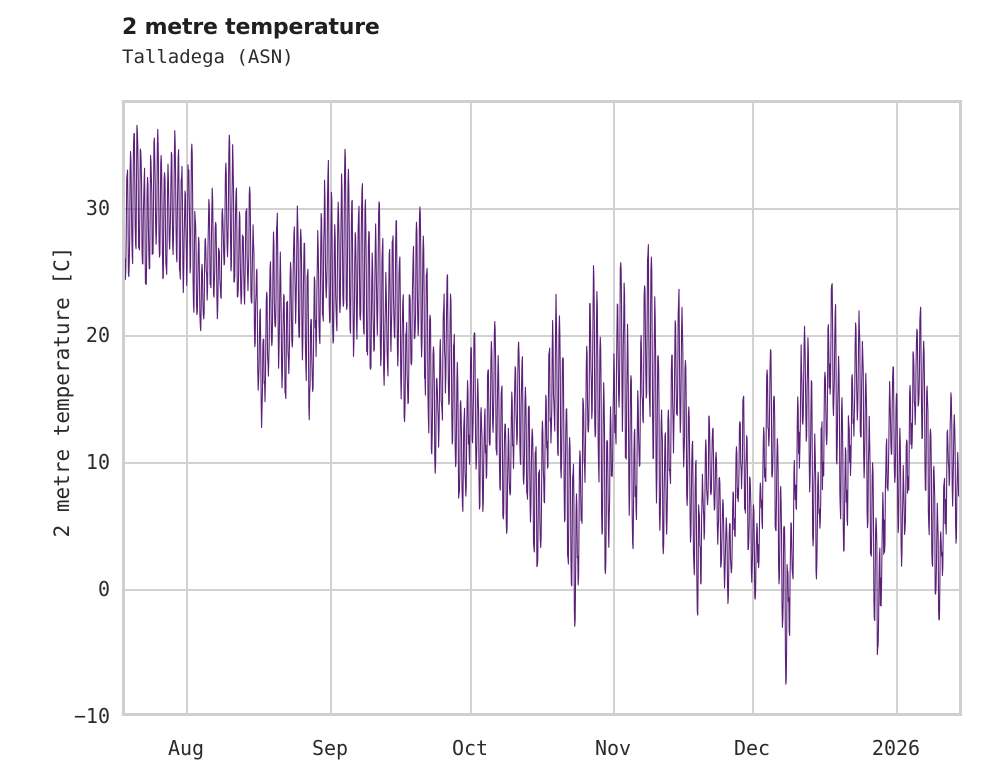 This screenshot has width=981, height=782. What do you see at coordinates (97, 208) in the screenshot?
I see `y-tick-30: 30` at bounding box center [97, 208].